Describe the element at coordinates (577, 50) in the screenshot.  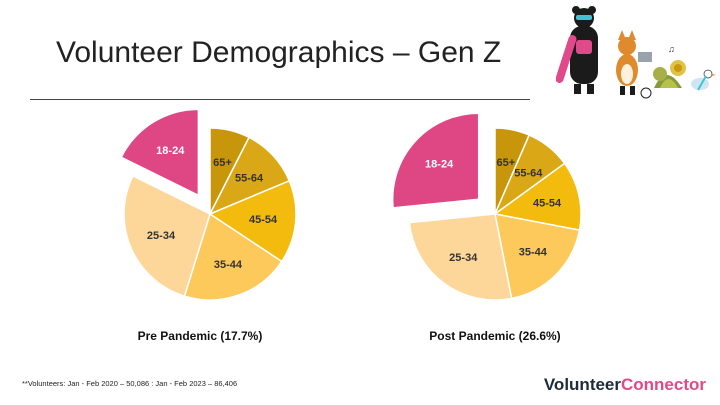
I see `bear-mascot-icon` at that location.